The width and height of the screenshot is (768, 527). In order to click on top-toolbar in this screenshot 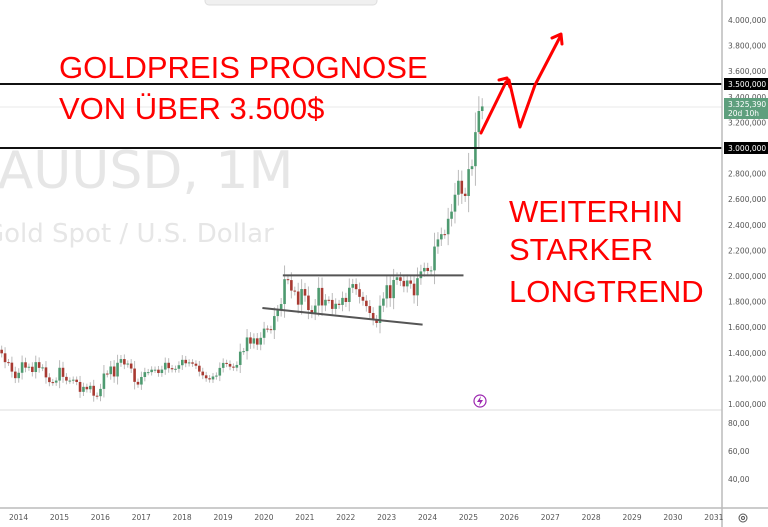, I will do `click(291, 3)`.